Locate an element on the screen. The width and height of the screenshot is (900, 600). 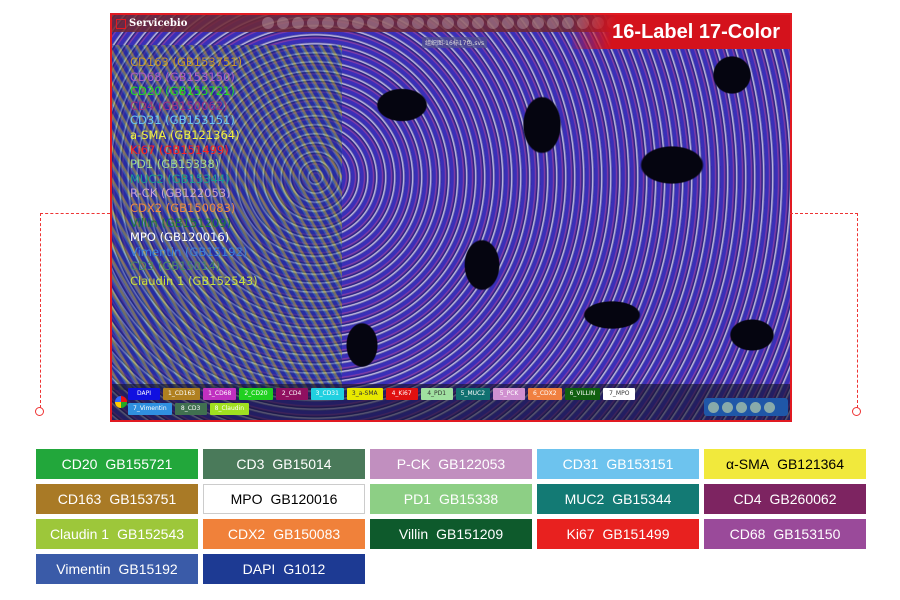
chevron-right-icon is located at coordinates (769, 407).